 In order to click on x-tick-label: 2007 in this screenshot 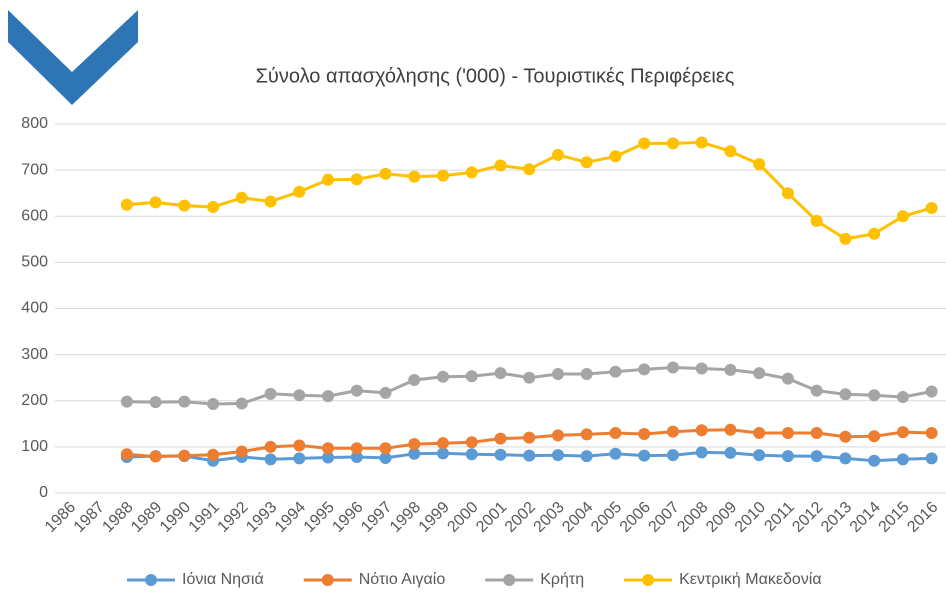, I will do `click(664, 517)`.